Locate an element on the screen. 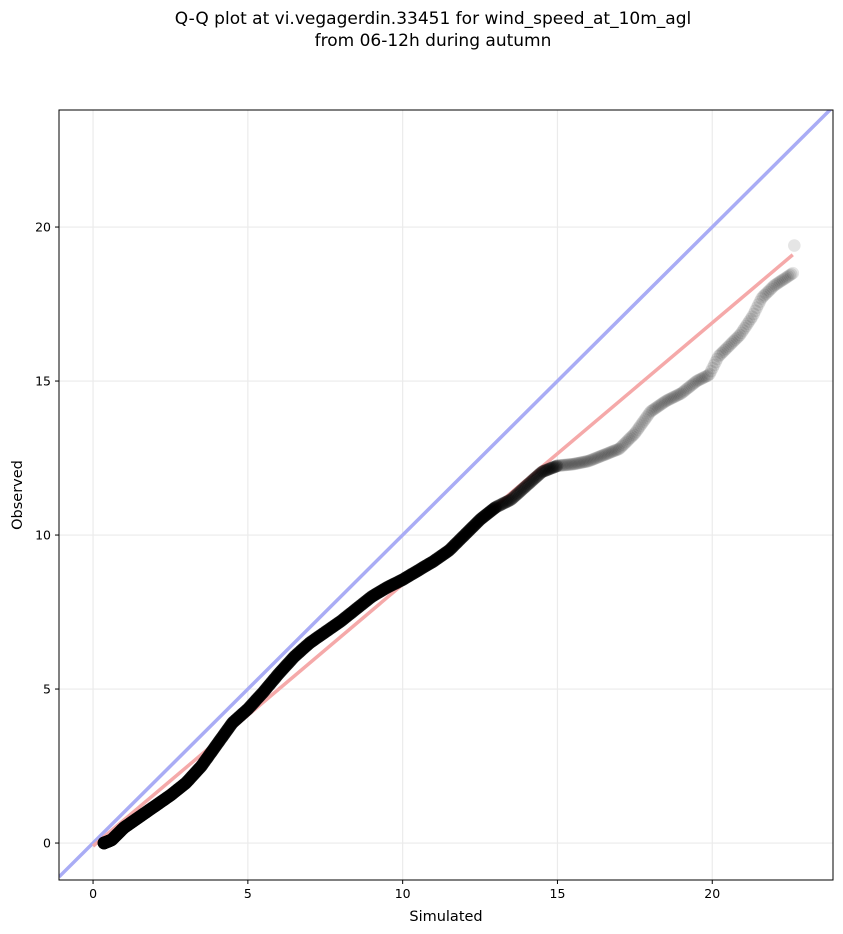  y-tick-label: 5 is located at coordinates (47, 689).